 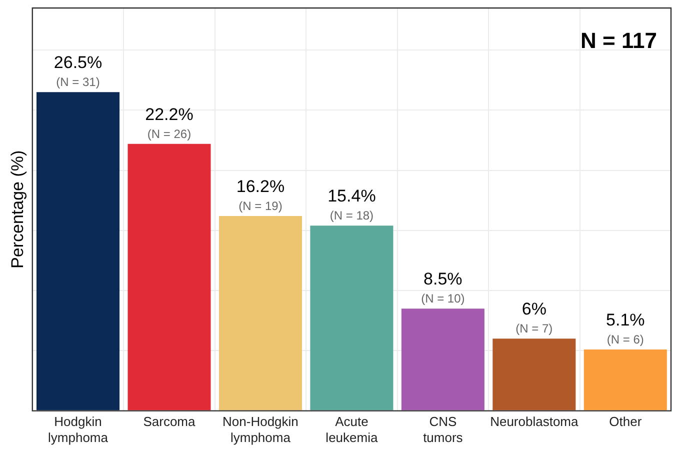 What do you see at coordinates (443, 299) in the screenshot?
I see `annotation: (N = 10)` at bounding box center [443, 299].